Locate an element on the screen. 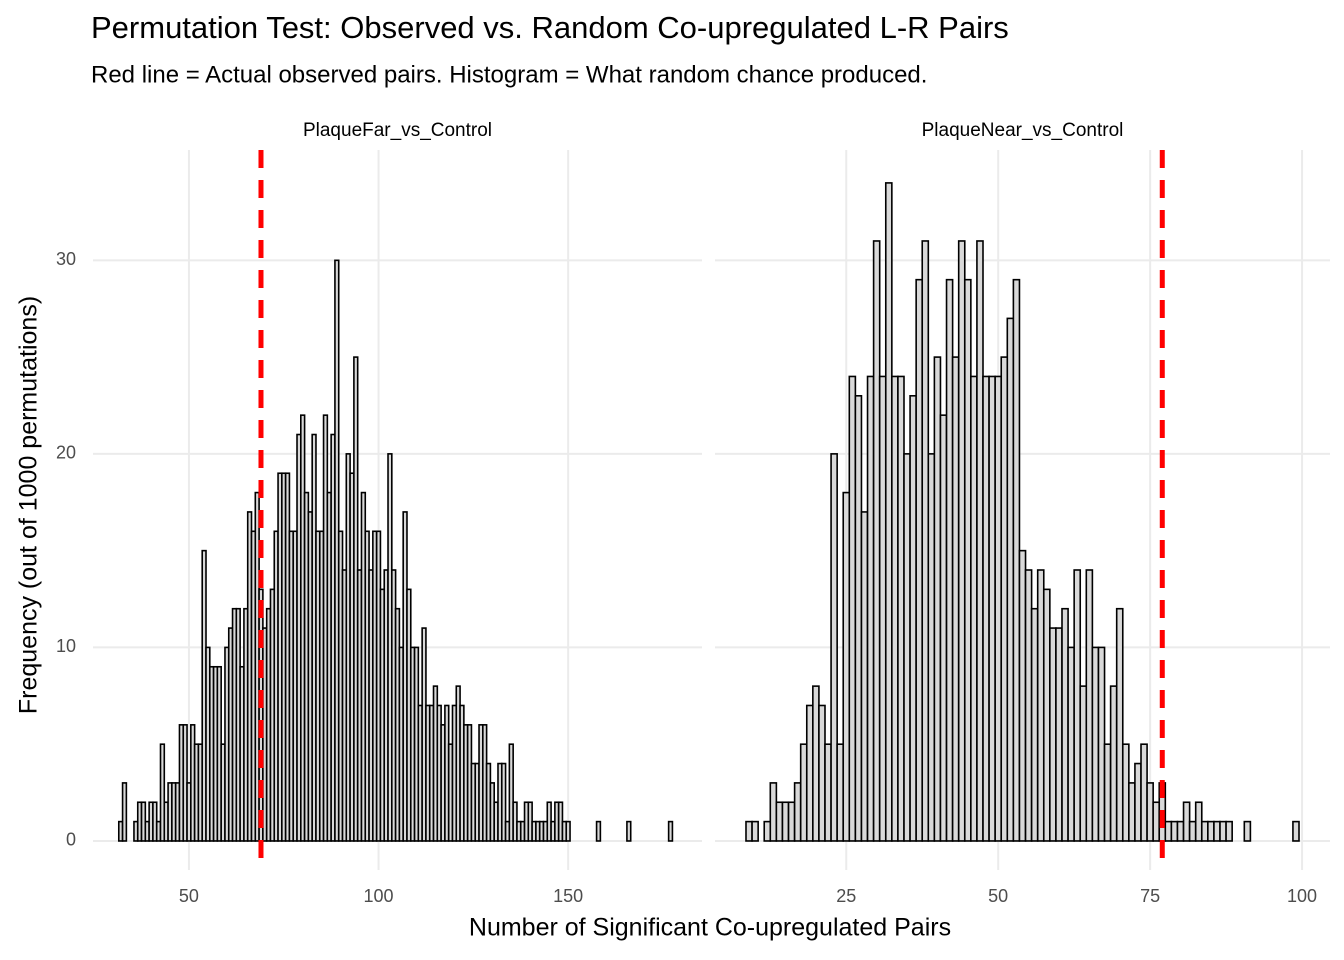 This screenshot has width=1344, height=960. panel-label: PlaqueNear_vs_Control is located at coordinates (1023, 130).